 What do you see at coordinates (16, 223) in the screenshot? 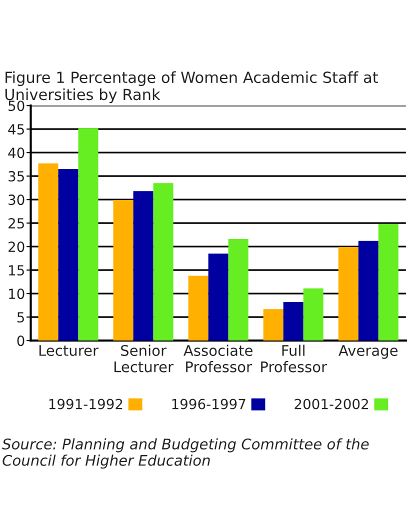
I see `y-tick-label: 25` at bounding box center [16, 223].